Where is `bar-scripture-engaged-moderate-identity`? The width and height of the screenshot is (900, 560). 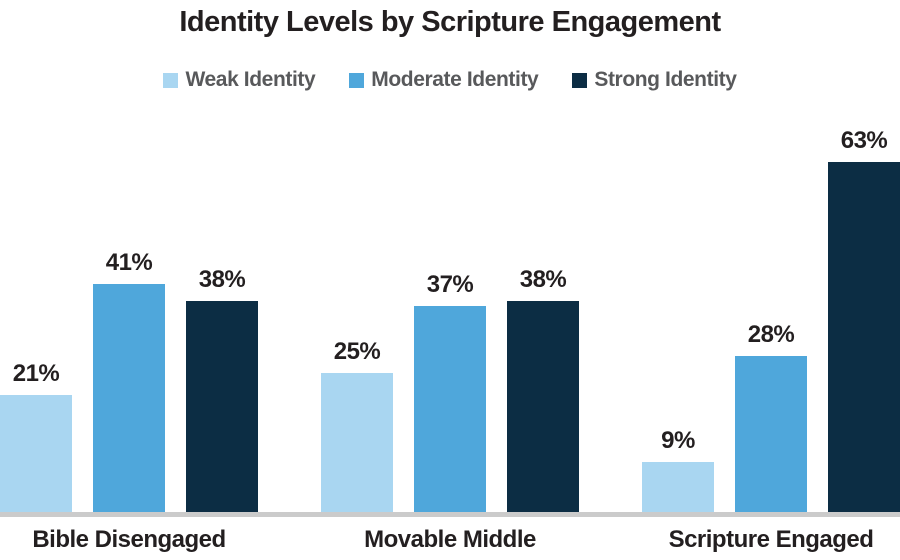 bar-scripture-engaged-moderate-identity is located at coordinates (771, 434).